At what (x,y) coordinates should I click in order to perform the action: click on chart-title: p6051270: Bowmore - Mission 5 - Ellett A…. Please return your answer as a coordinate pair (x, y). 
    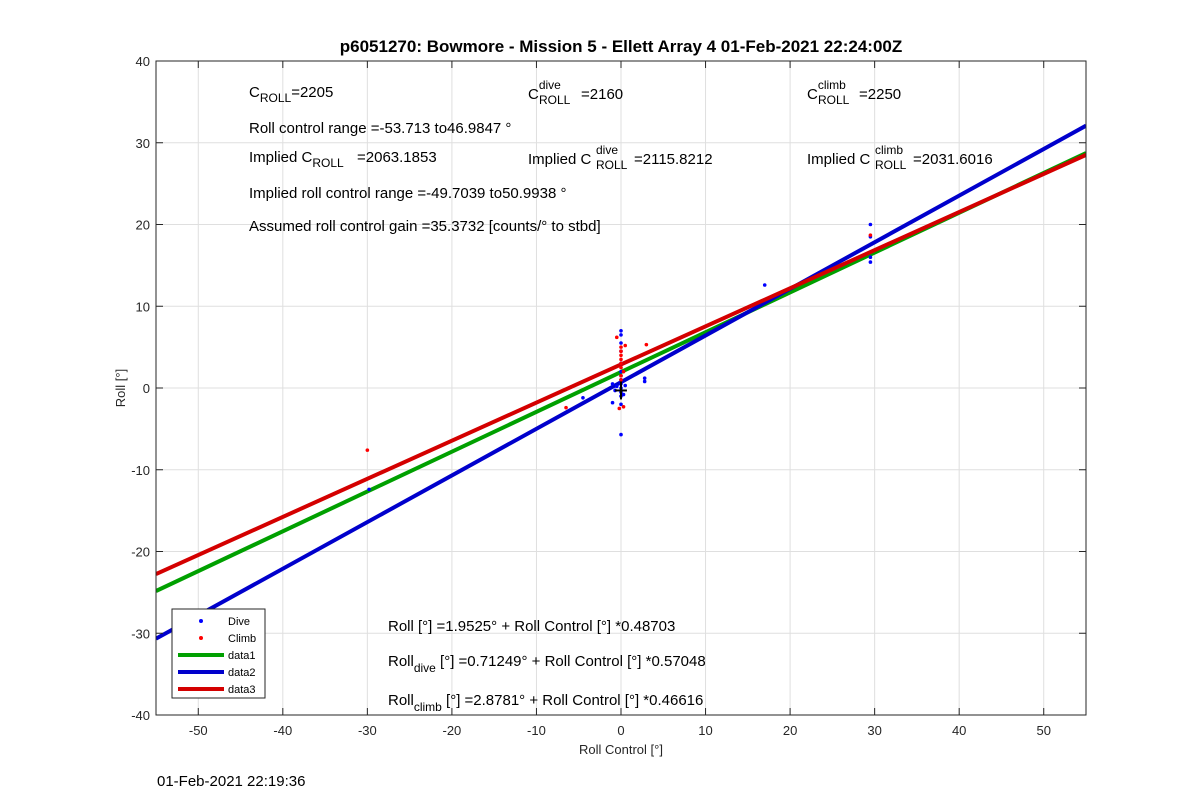
    Looking at the image, I should click on (621, 46).